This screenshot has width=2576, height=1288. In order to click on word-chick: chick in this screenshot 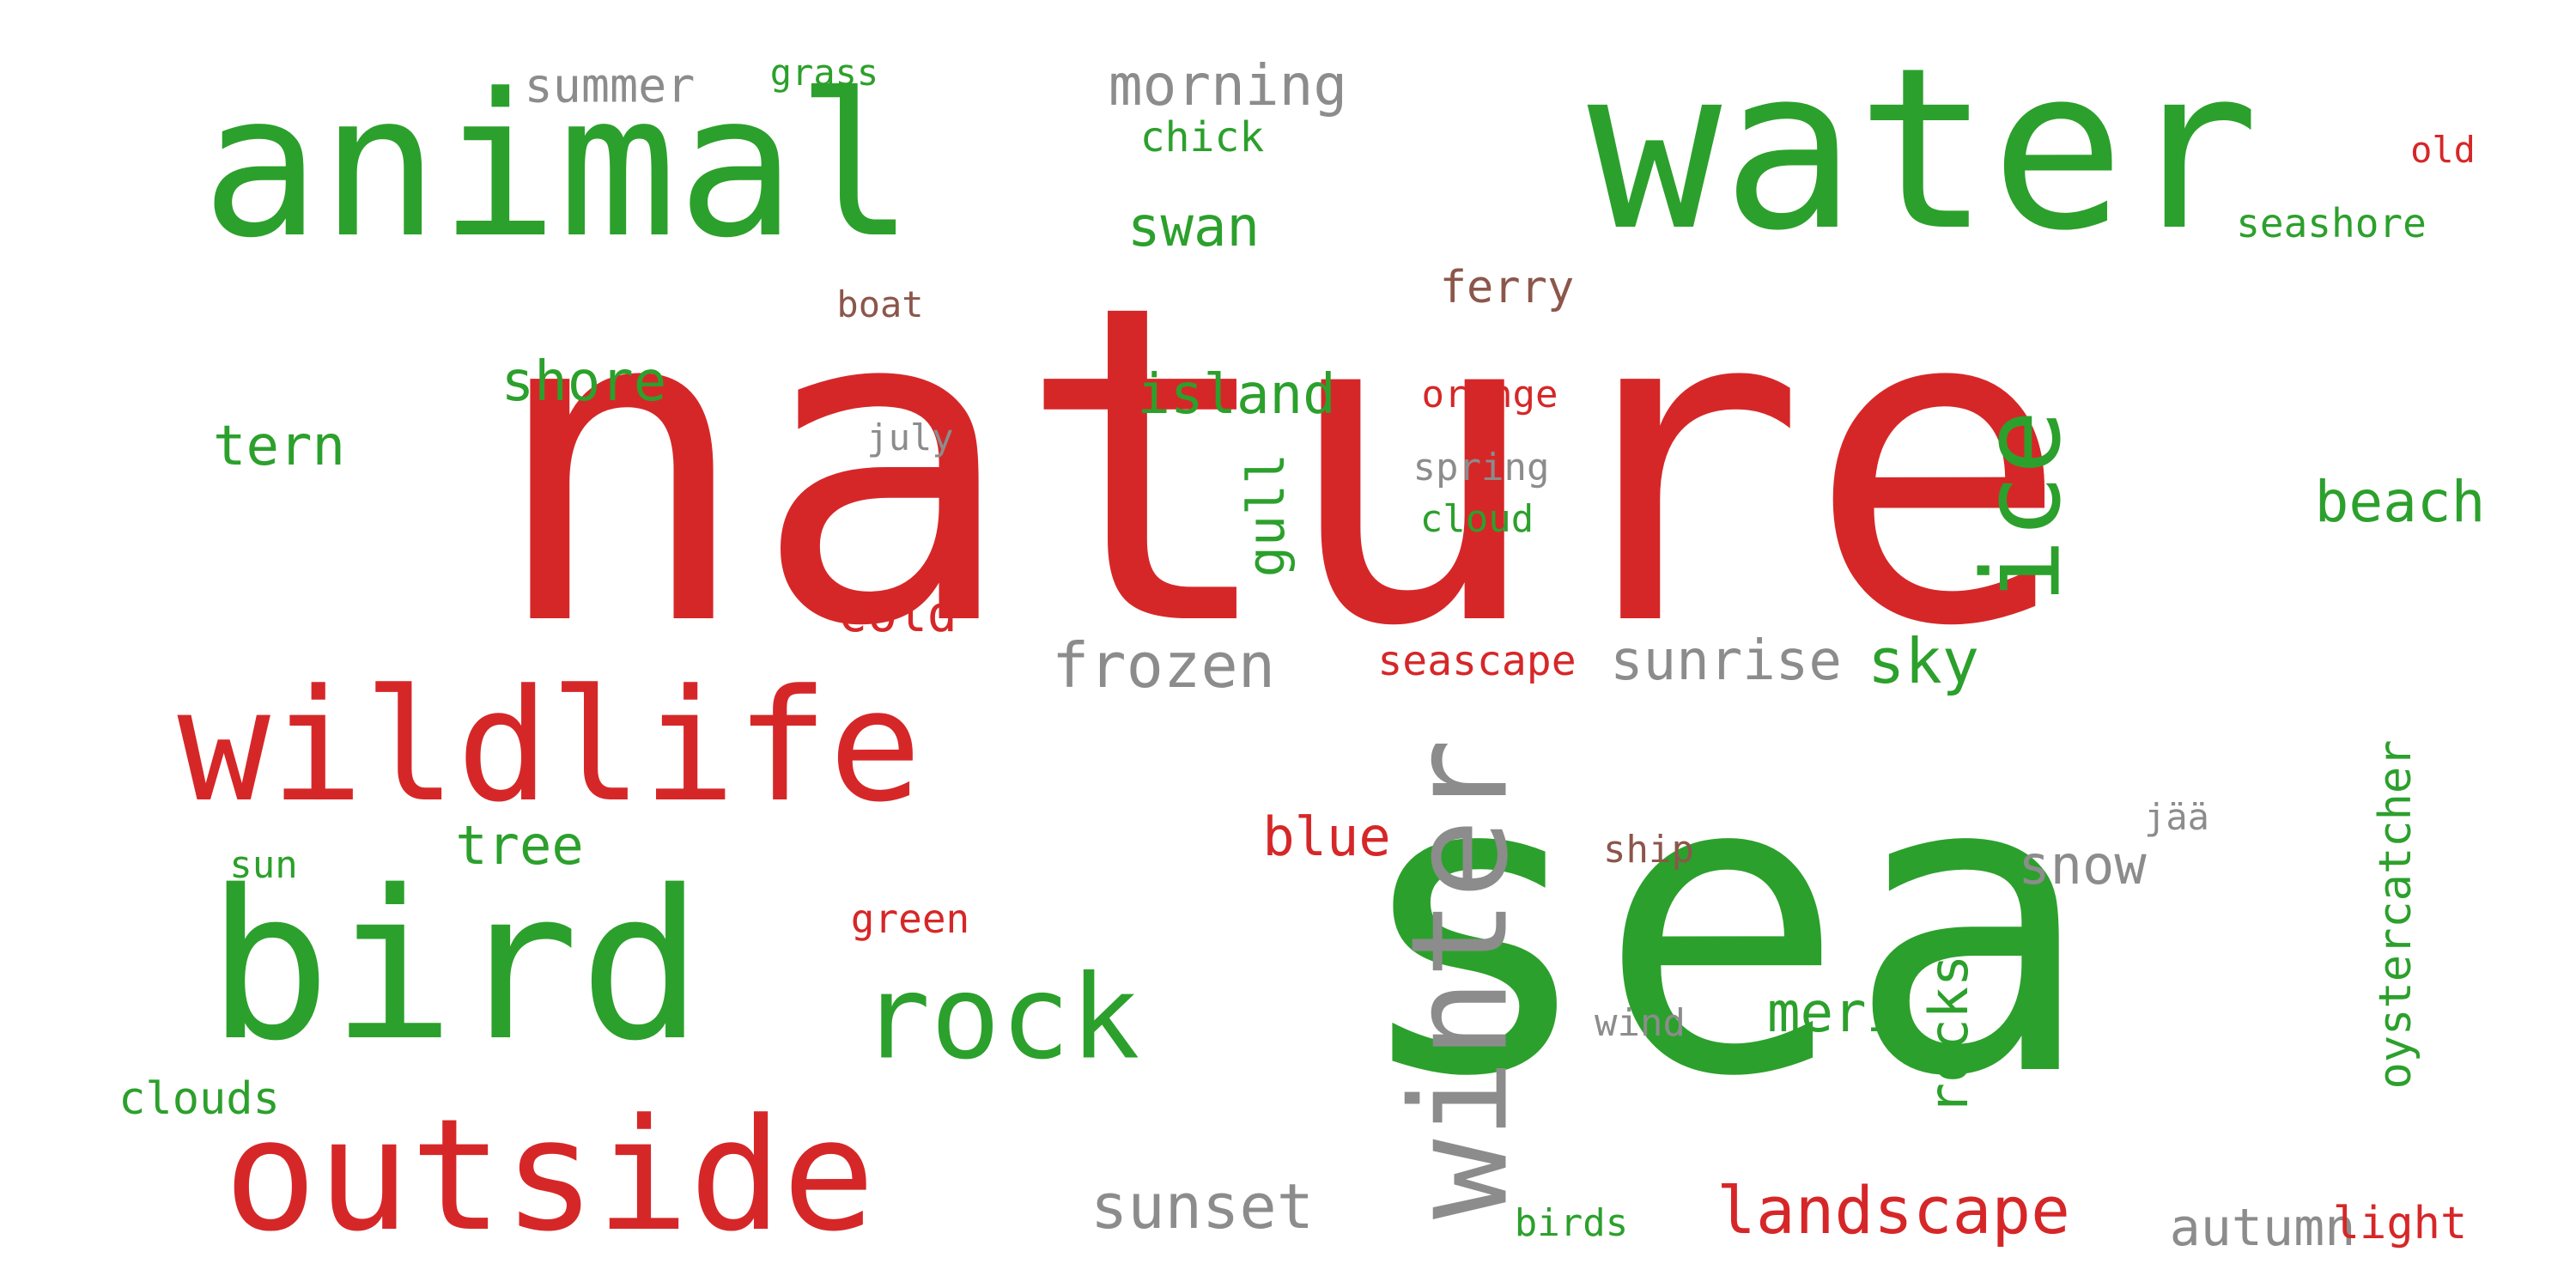, I will do `click(1202, 137)`.